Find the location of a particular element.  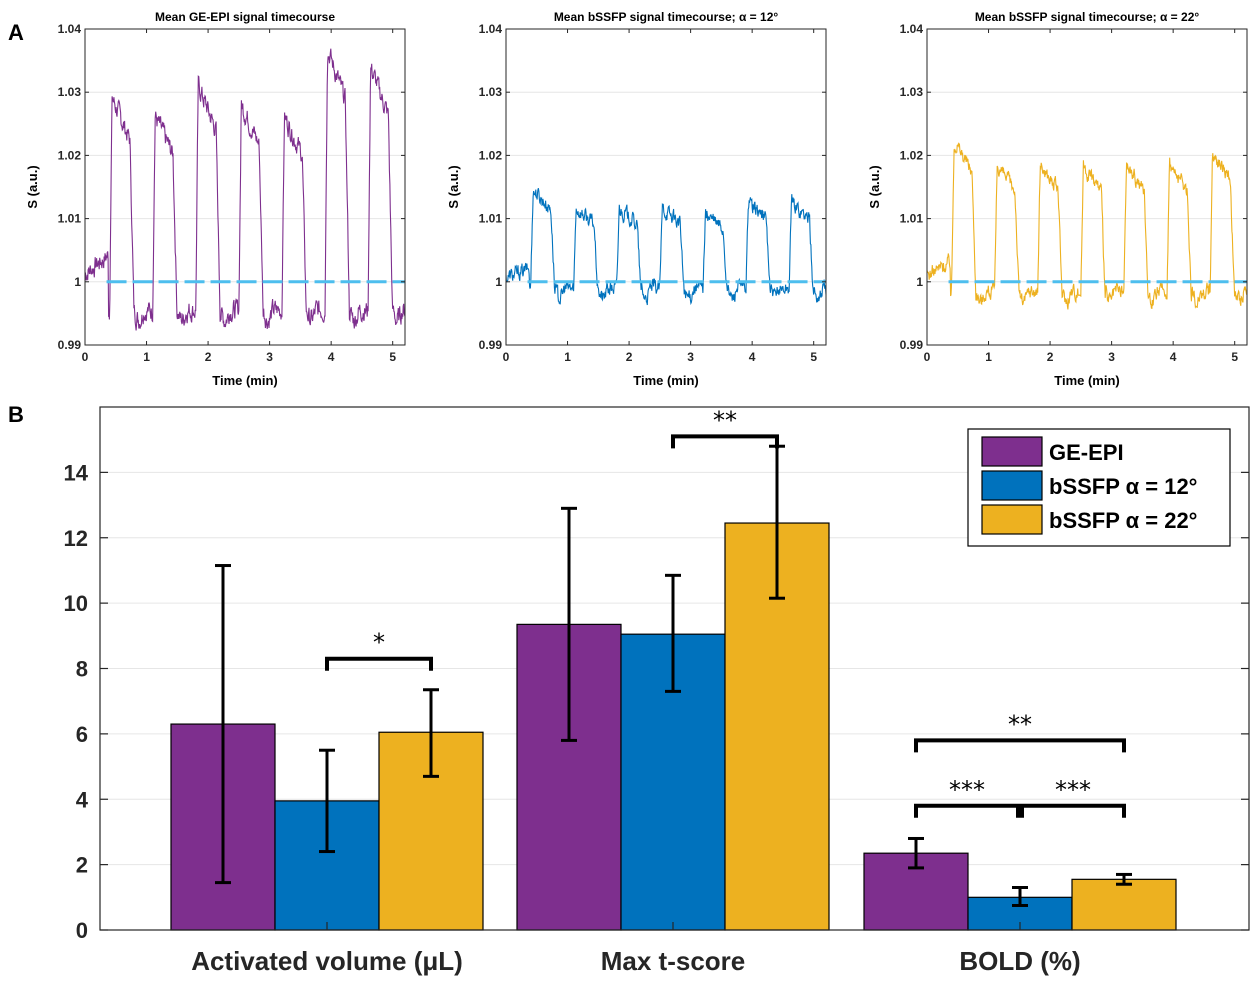

legend-label: bSSFP α = 12° is located at coordinates (1123, 486).